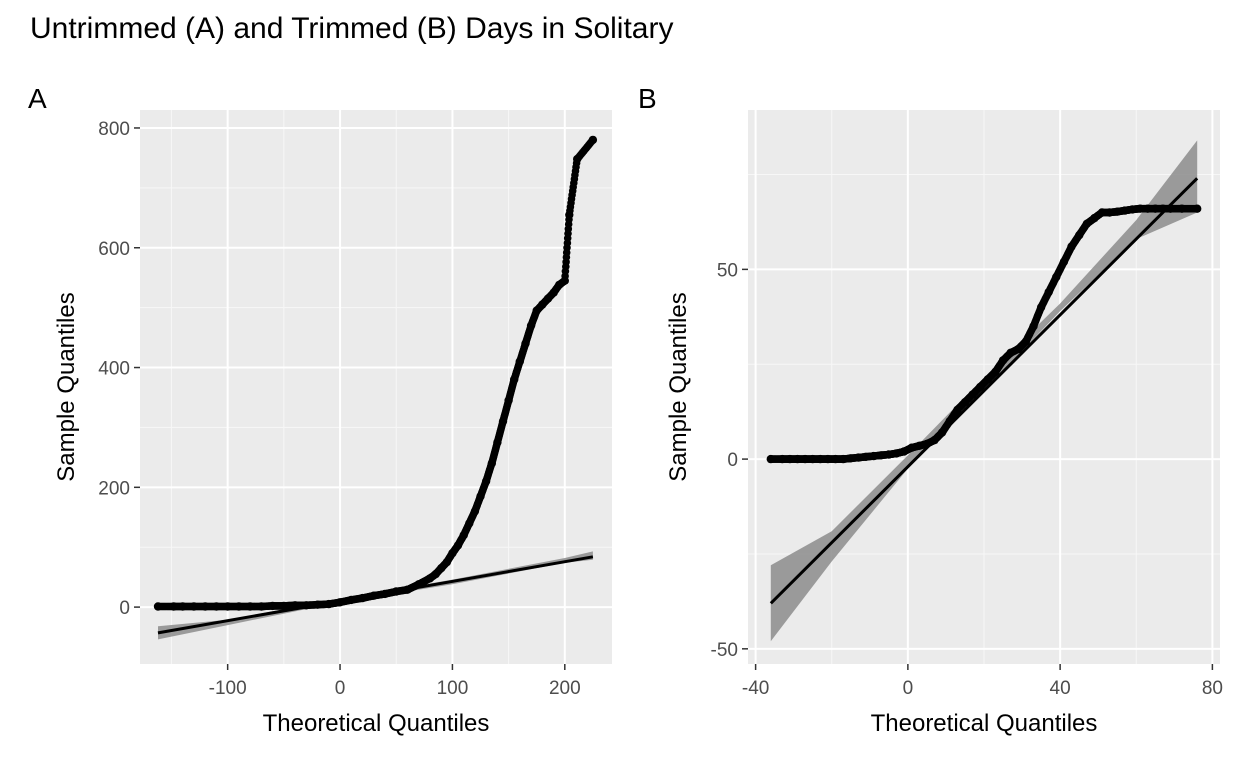  I want to click on x-tick-label: 100, so click(453, 688).